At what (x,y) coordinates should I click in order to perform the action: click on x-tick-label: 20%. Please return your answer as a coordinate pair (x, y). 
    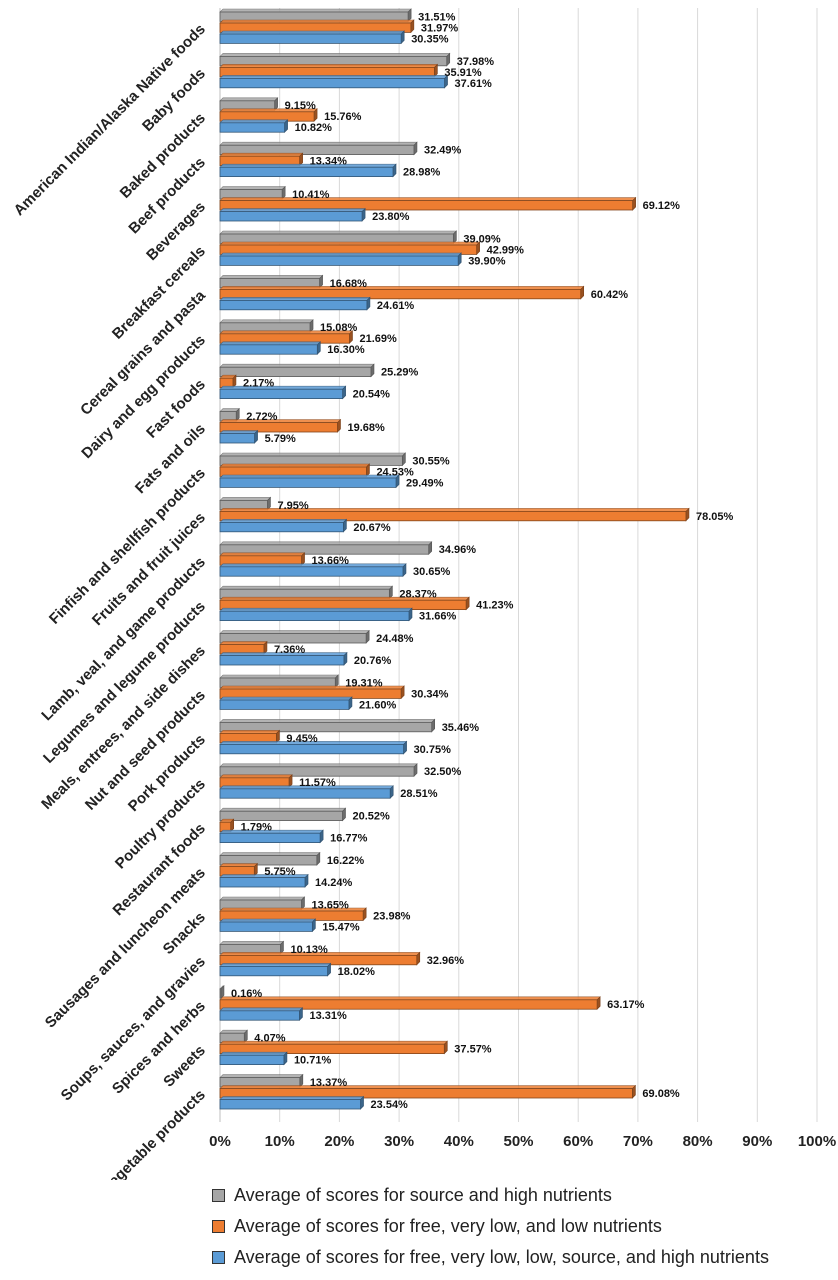
    Looking at the image, I should click on (339, 1141).